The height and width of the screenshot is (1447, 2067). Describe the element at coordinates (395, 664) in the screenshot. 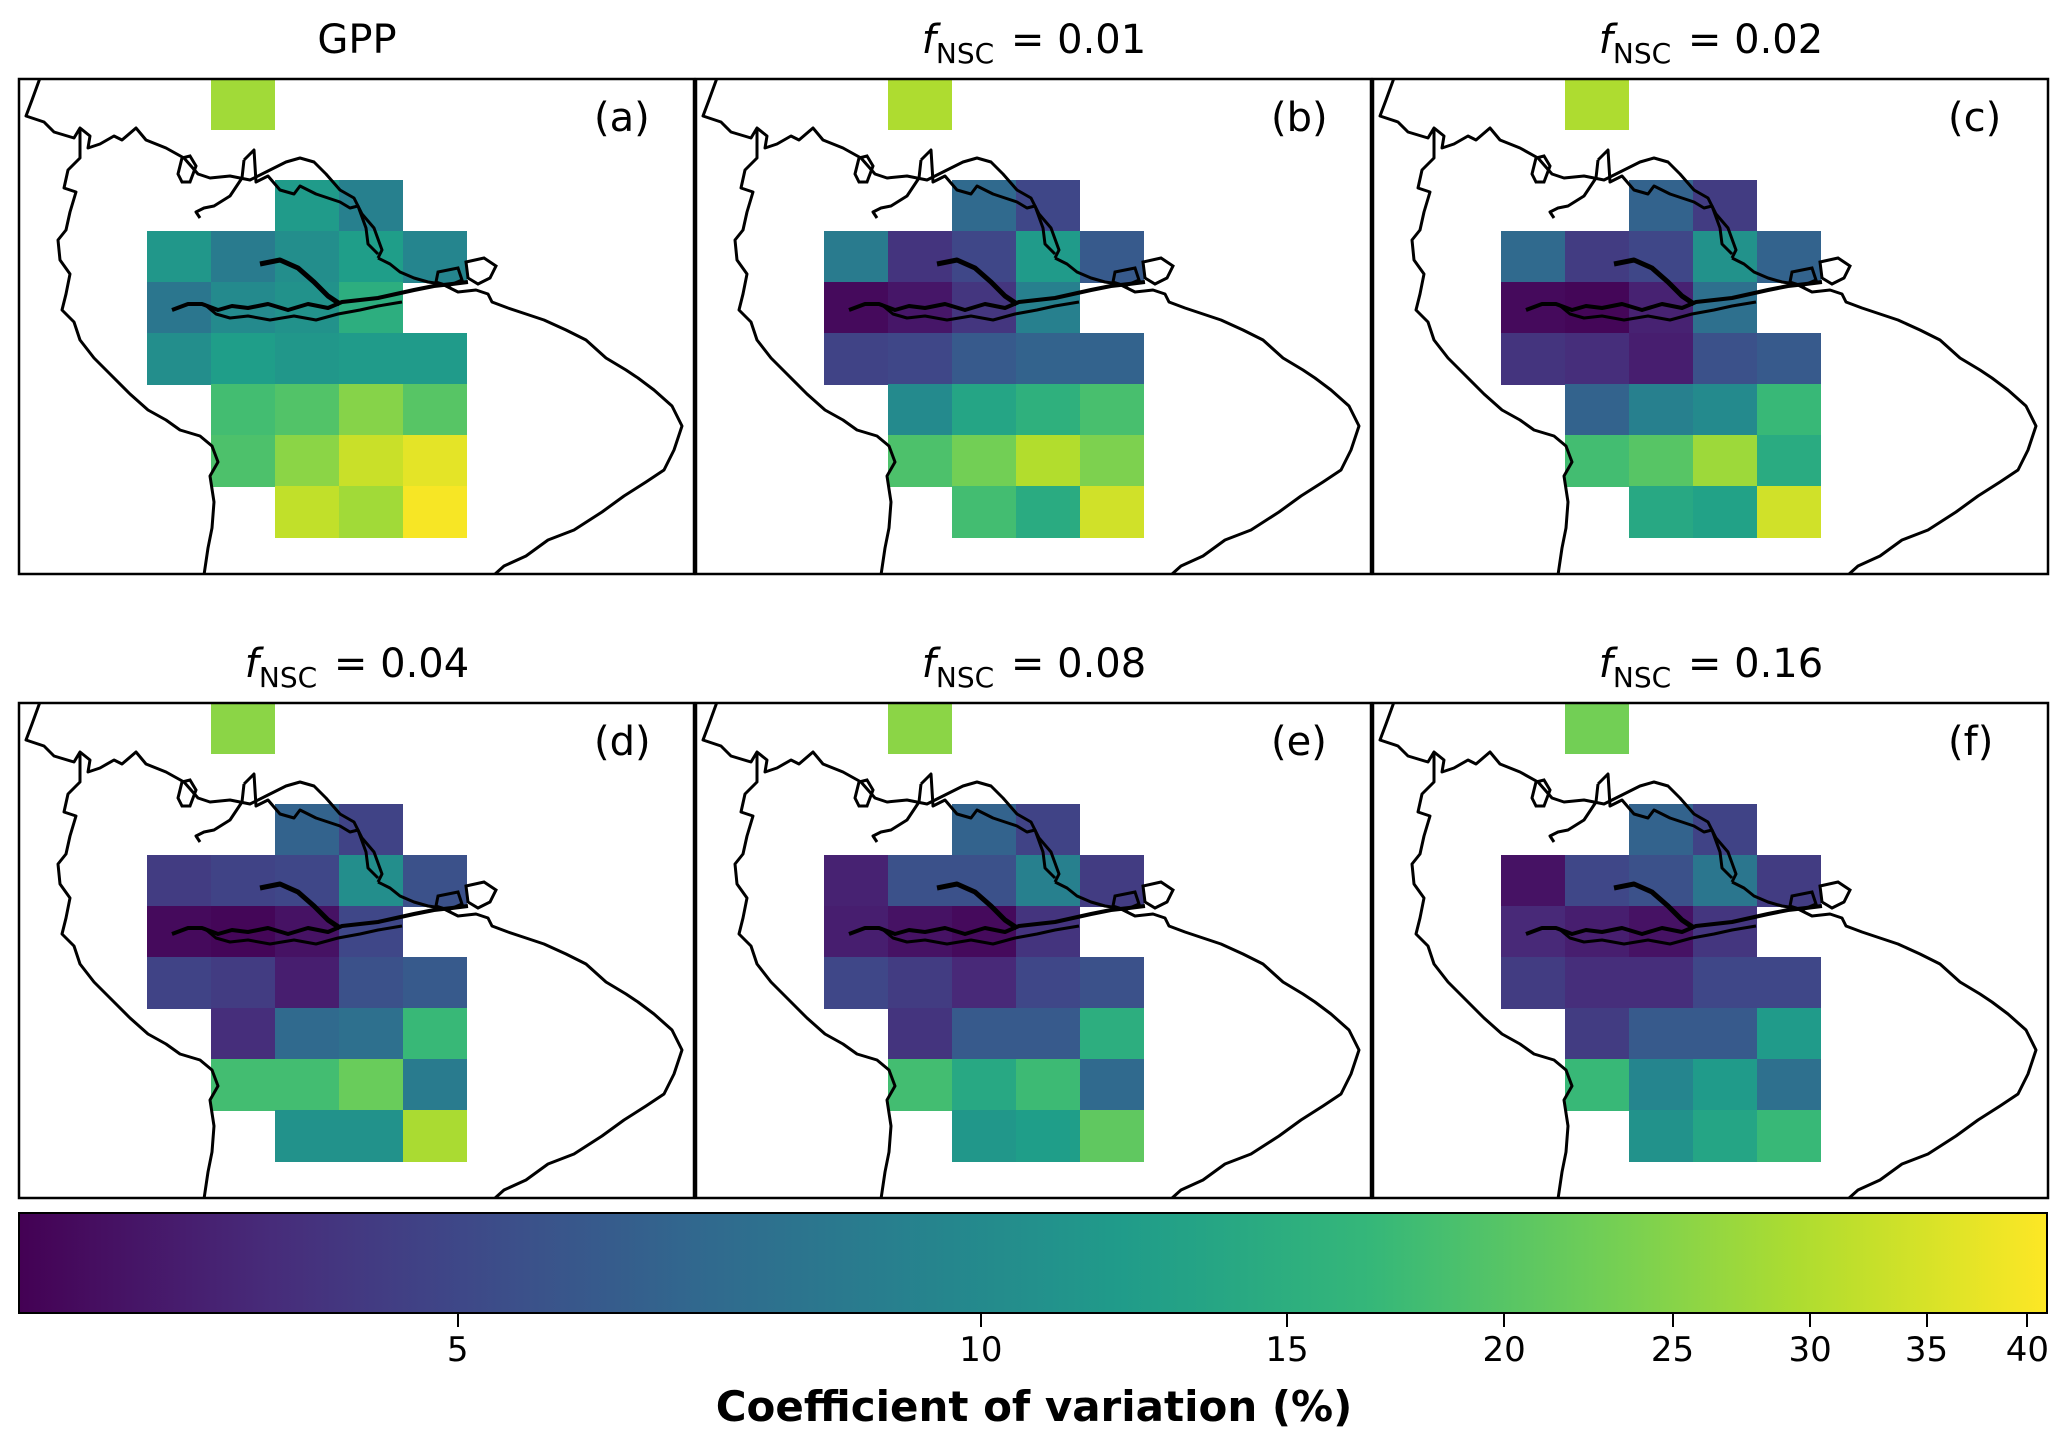

I see `panel-d-value: = 0.04` at that location.